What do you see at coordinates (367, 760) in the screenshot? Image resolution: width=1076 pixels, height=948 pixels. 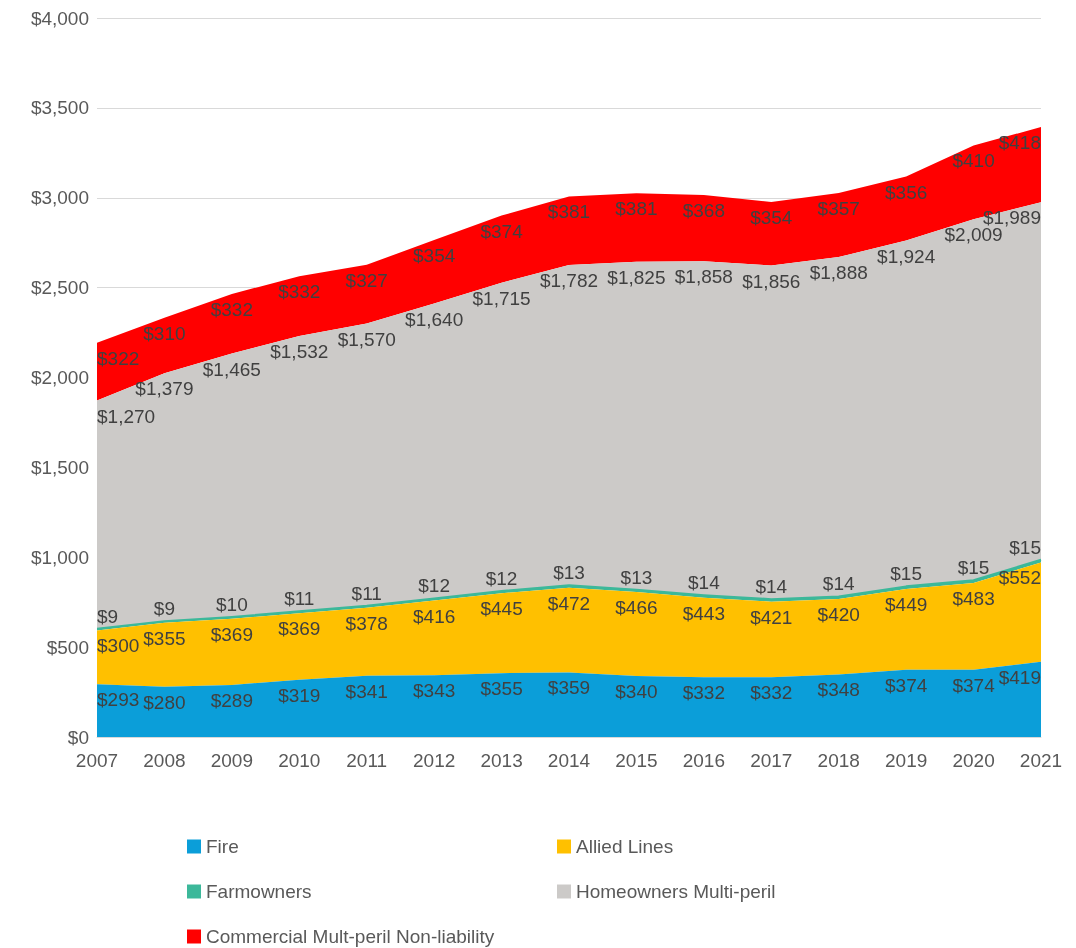 I see `x-tick-label: 2011` at bounding box center [367, 760].